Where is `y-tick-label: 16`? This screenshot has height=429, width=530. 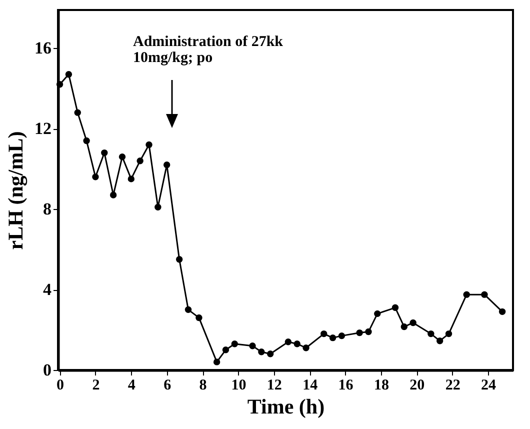 y-tick-label: 16 is located at coordinates (43, 48).